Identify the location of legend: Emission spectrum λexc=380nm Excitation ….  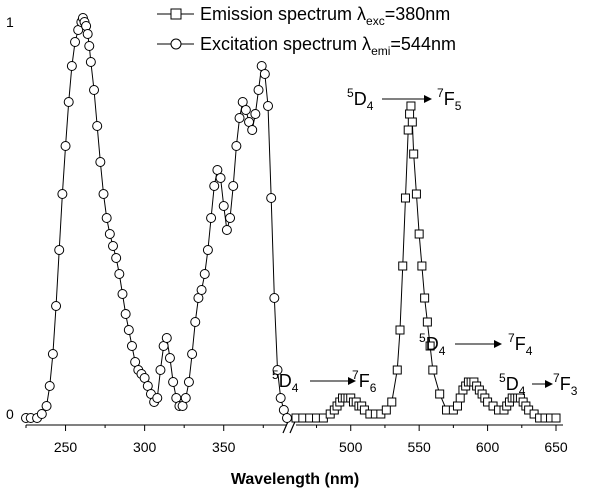
(306, 31).